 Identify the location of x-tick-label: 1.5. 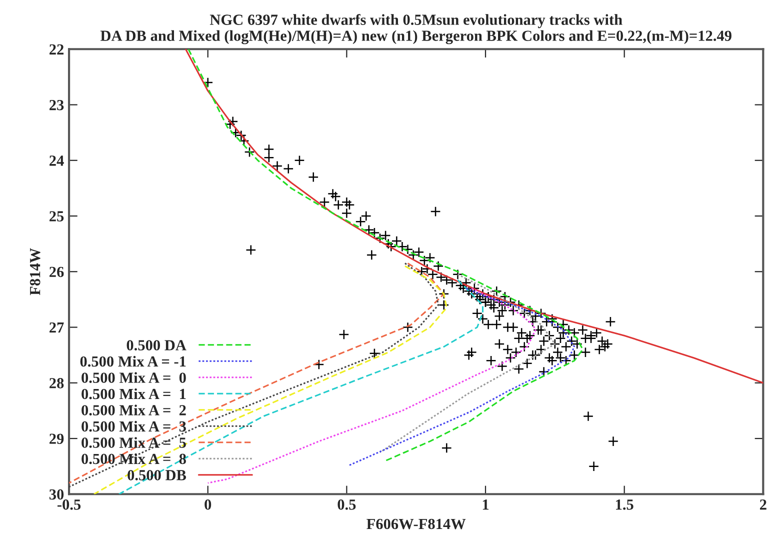
(625, 505).